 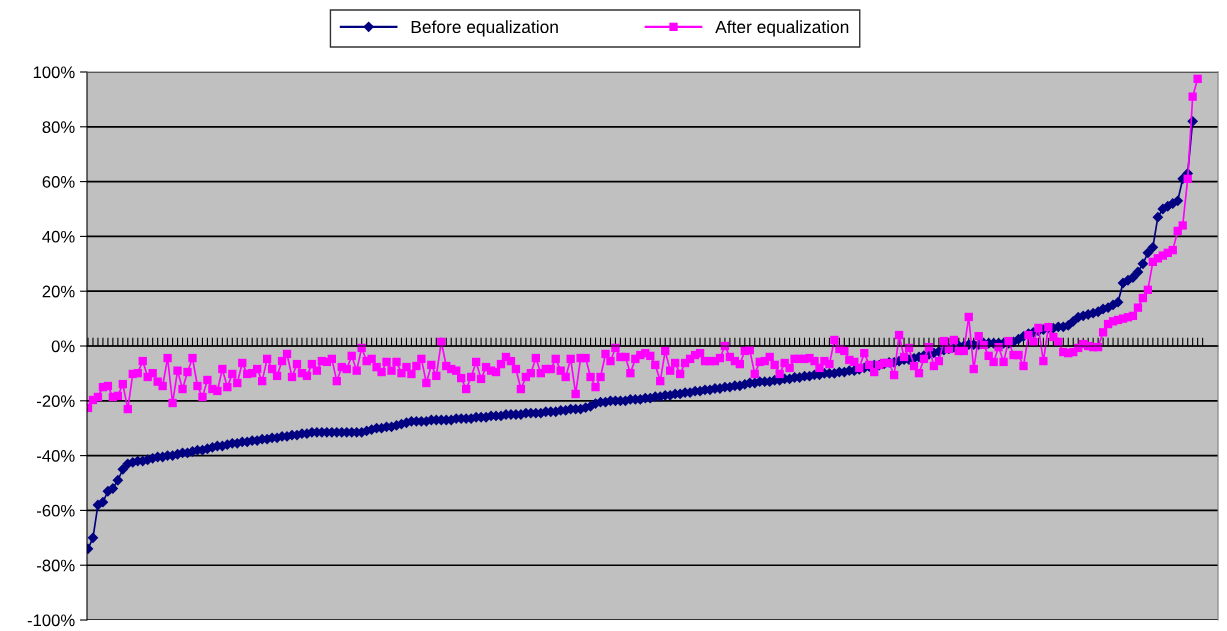 I want to click on y-tick-label: -80%, so click(x=56, y=565).